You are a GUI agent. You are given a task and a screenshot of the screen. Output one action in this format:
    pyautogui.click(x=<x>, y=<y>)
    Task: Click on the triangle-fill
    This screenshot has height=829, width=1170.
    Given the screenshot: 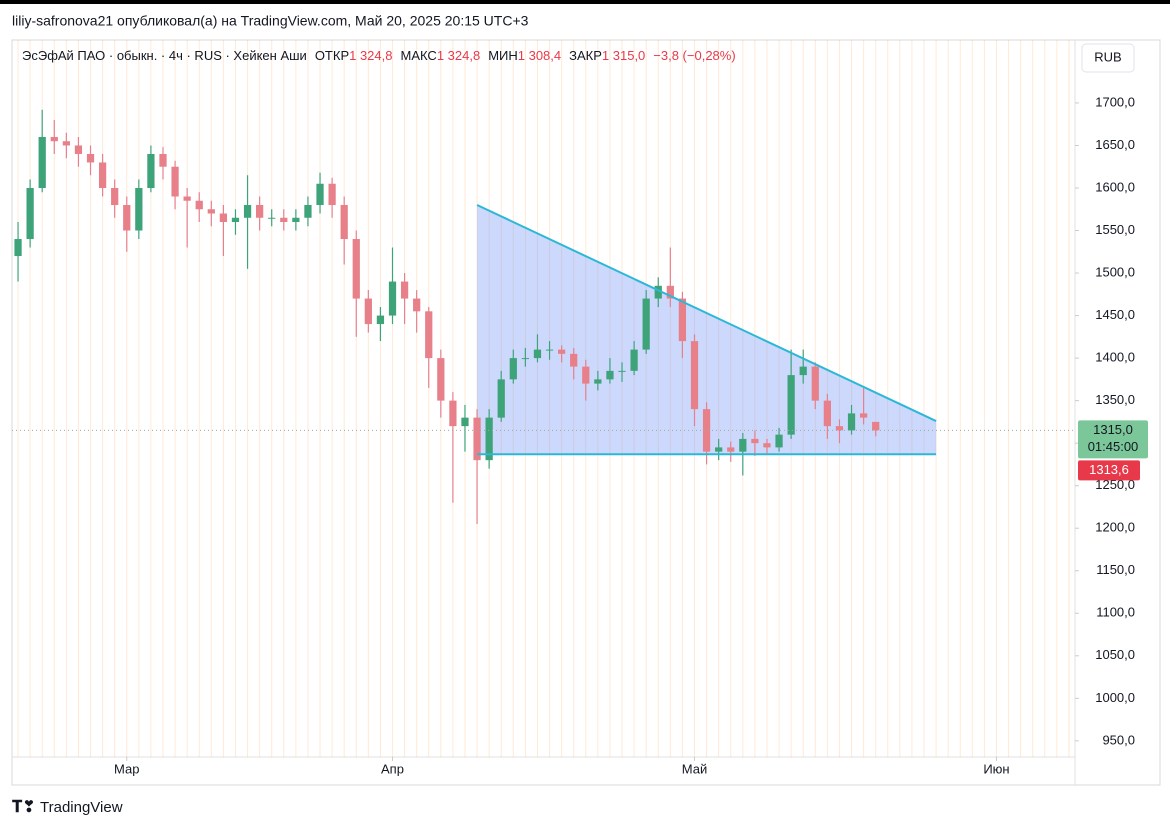 What is the action you would take?
    pyautogui.click(x=707, y=330)
    